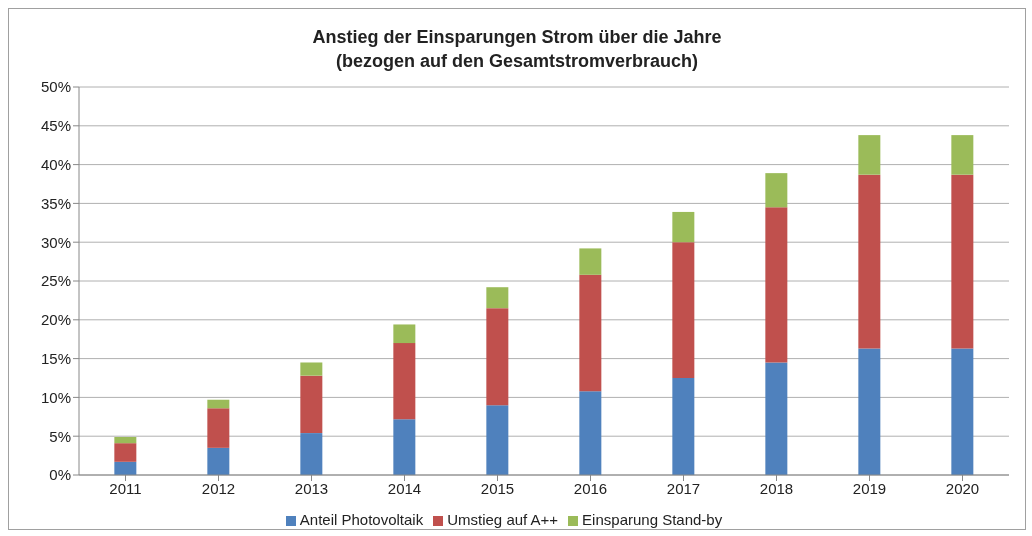 The image size is (1032, 536). I want to click on legend-label: Umstieg auf A++, so click(503, 519).